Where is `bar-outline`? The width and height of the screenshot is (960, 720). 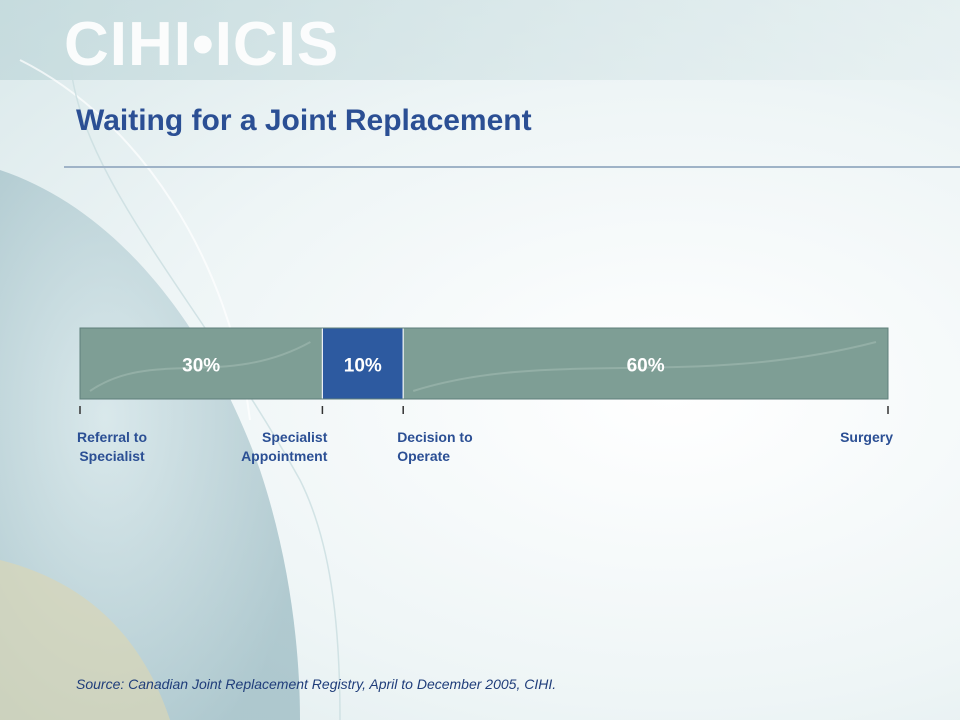 bar-outline is located at coordinates (484, 363).